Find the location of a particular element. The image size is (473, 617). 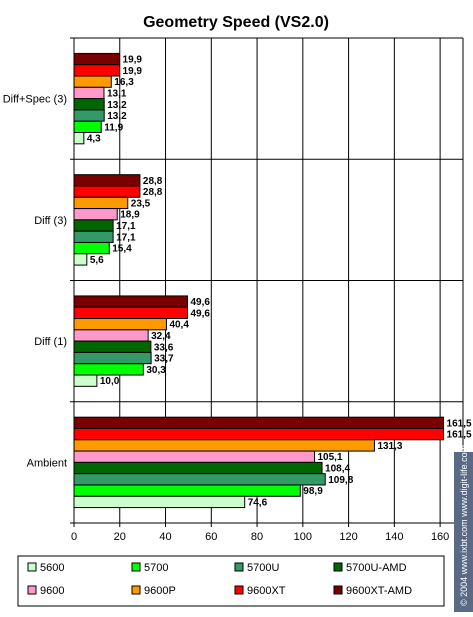

data-label: 13,1 is located at coordinates (117, 93).